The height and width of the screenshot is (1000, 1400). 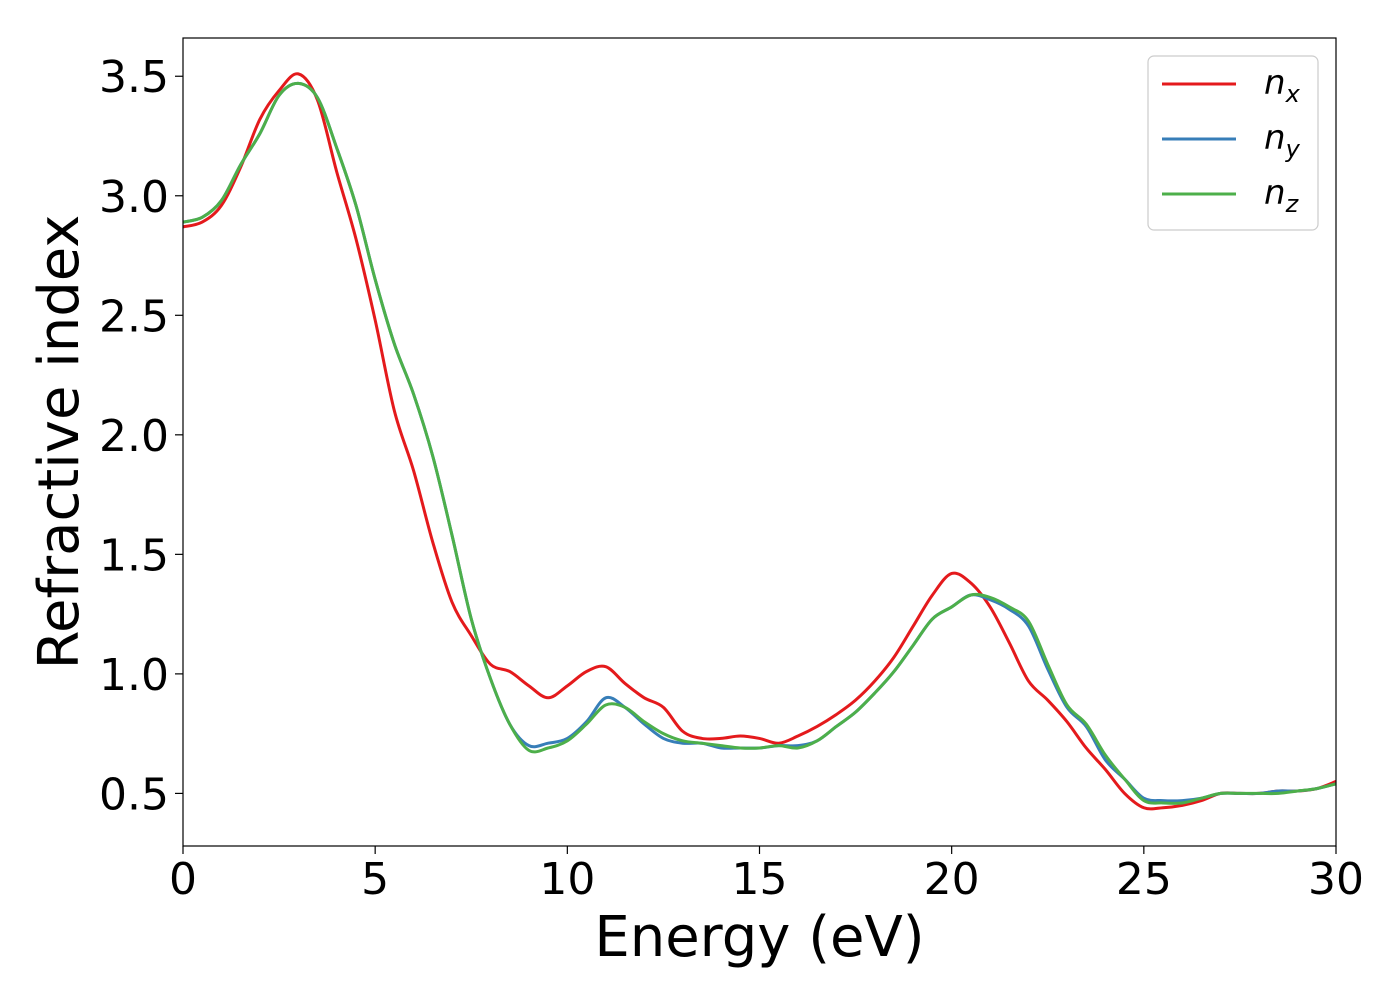 What do you see at coordinates (1282, 195) in the screenshot?
I see `legend-label-z: nz` at bounding box center [1282, 195].